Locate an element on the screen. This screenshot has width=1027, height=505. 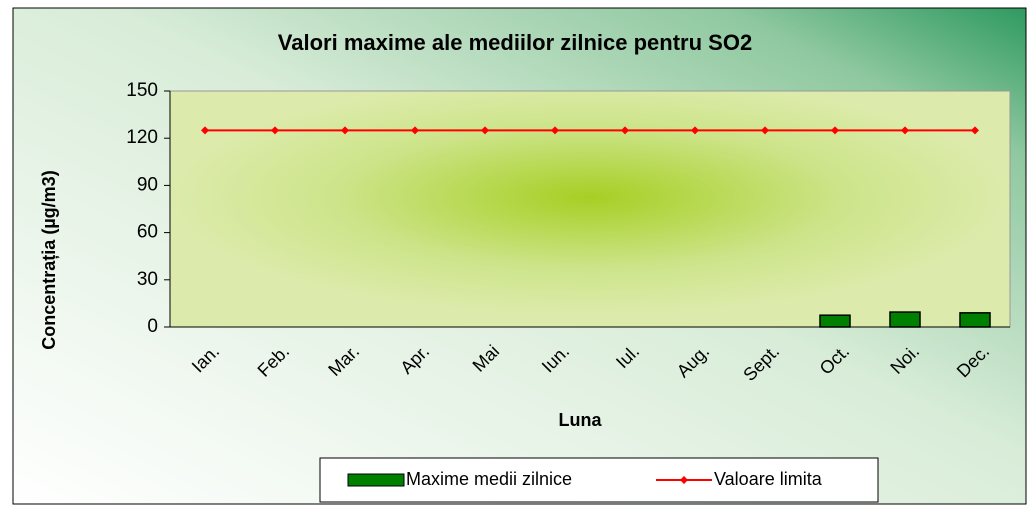
y-axis-label: Concentrația (µg/m3) is located at coordinates (49, 259).